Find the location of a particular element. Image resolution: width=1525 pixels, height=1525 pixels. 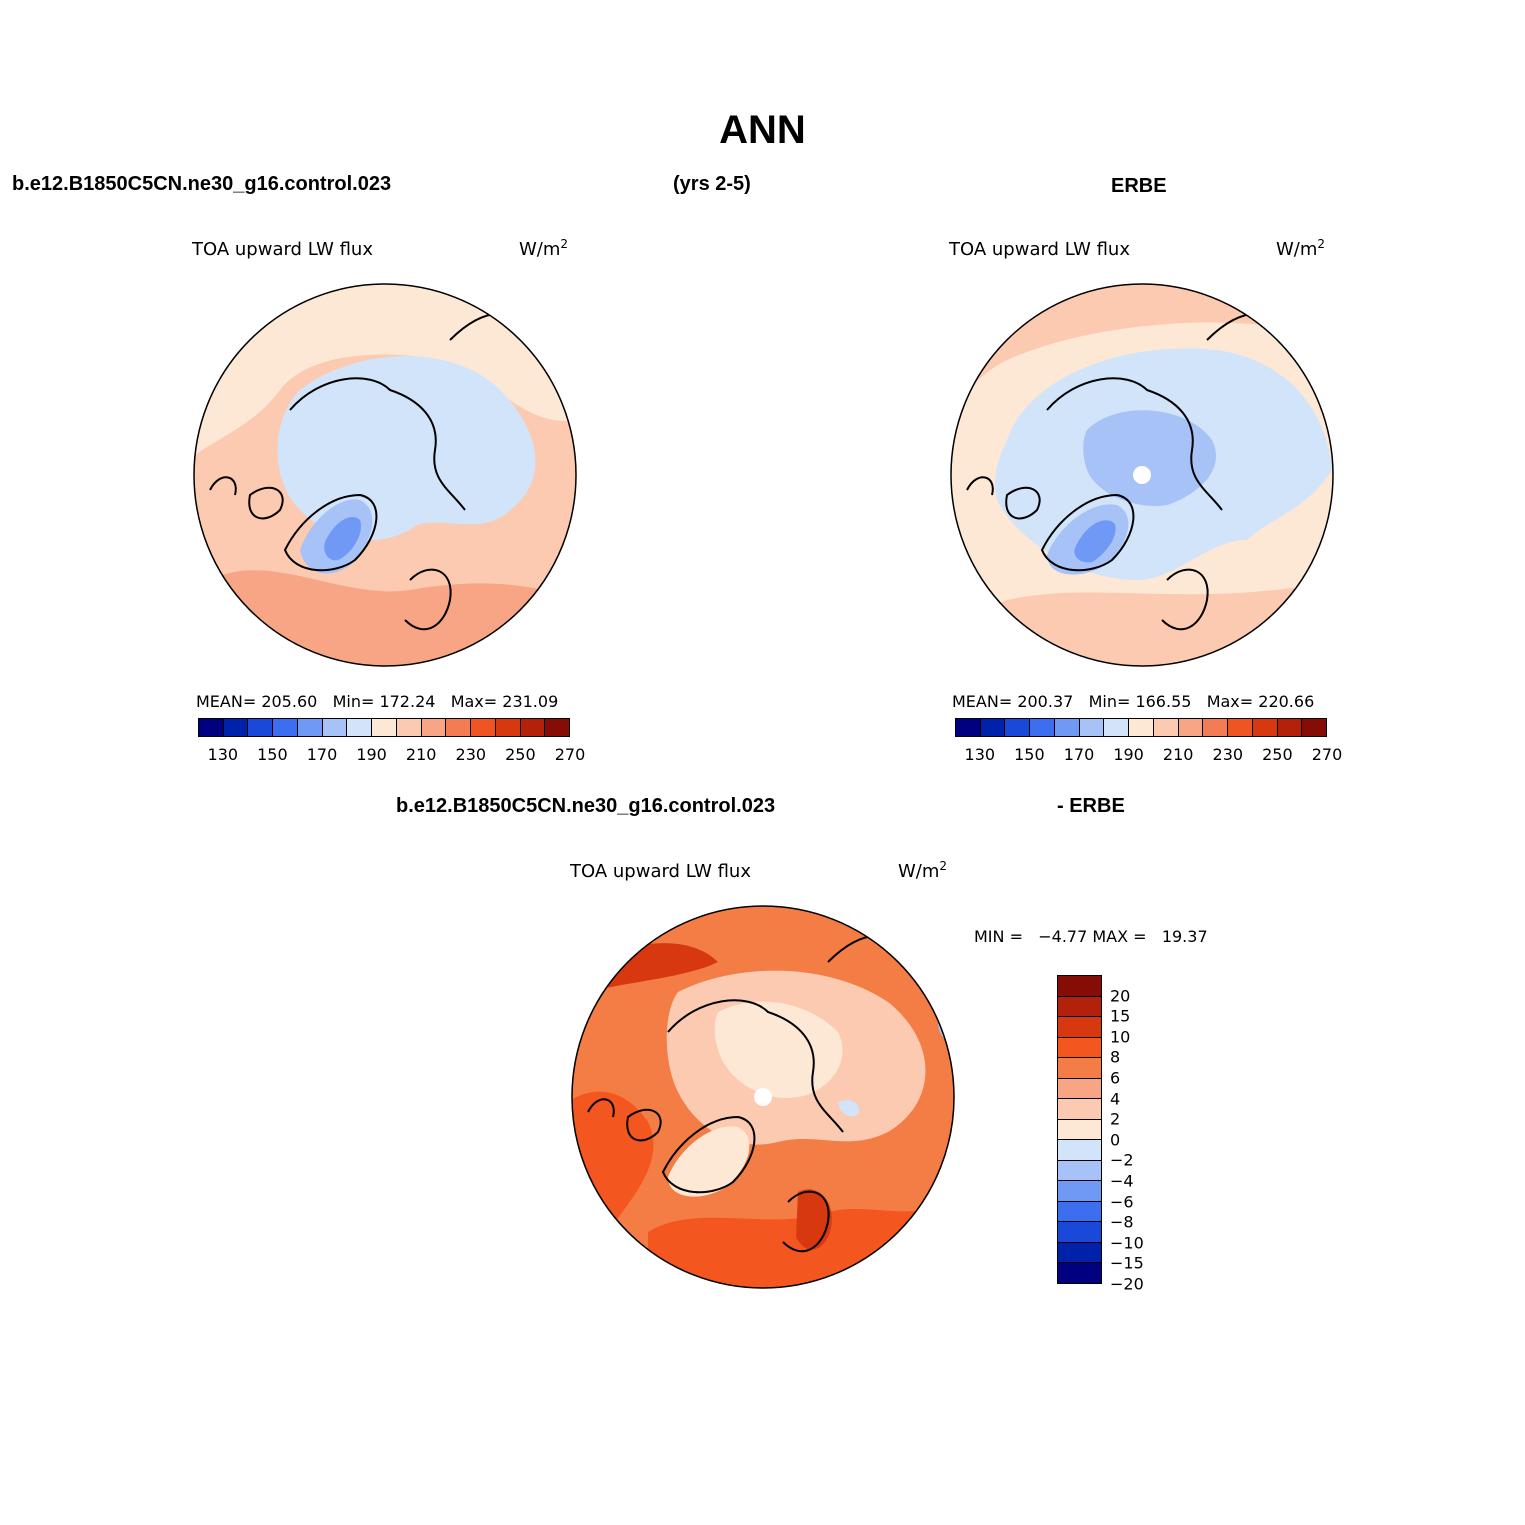

colorbar-diff is located at coordinates (1079, 1129).